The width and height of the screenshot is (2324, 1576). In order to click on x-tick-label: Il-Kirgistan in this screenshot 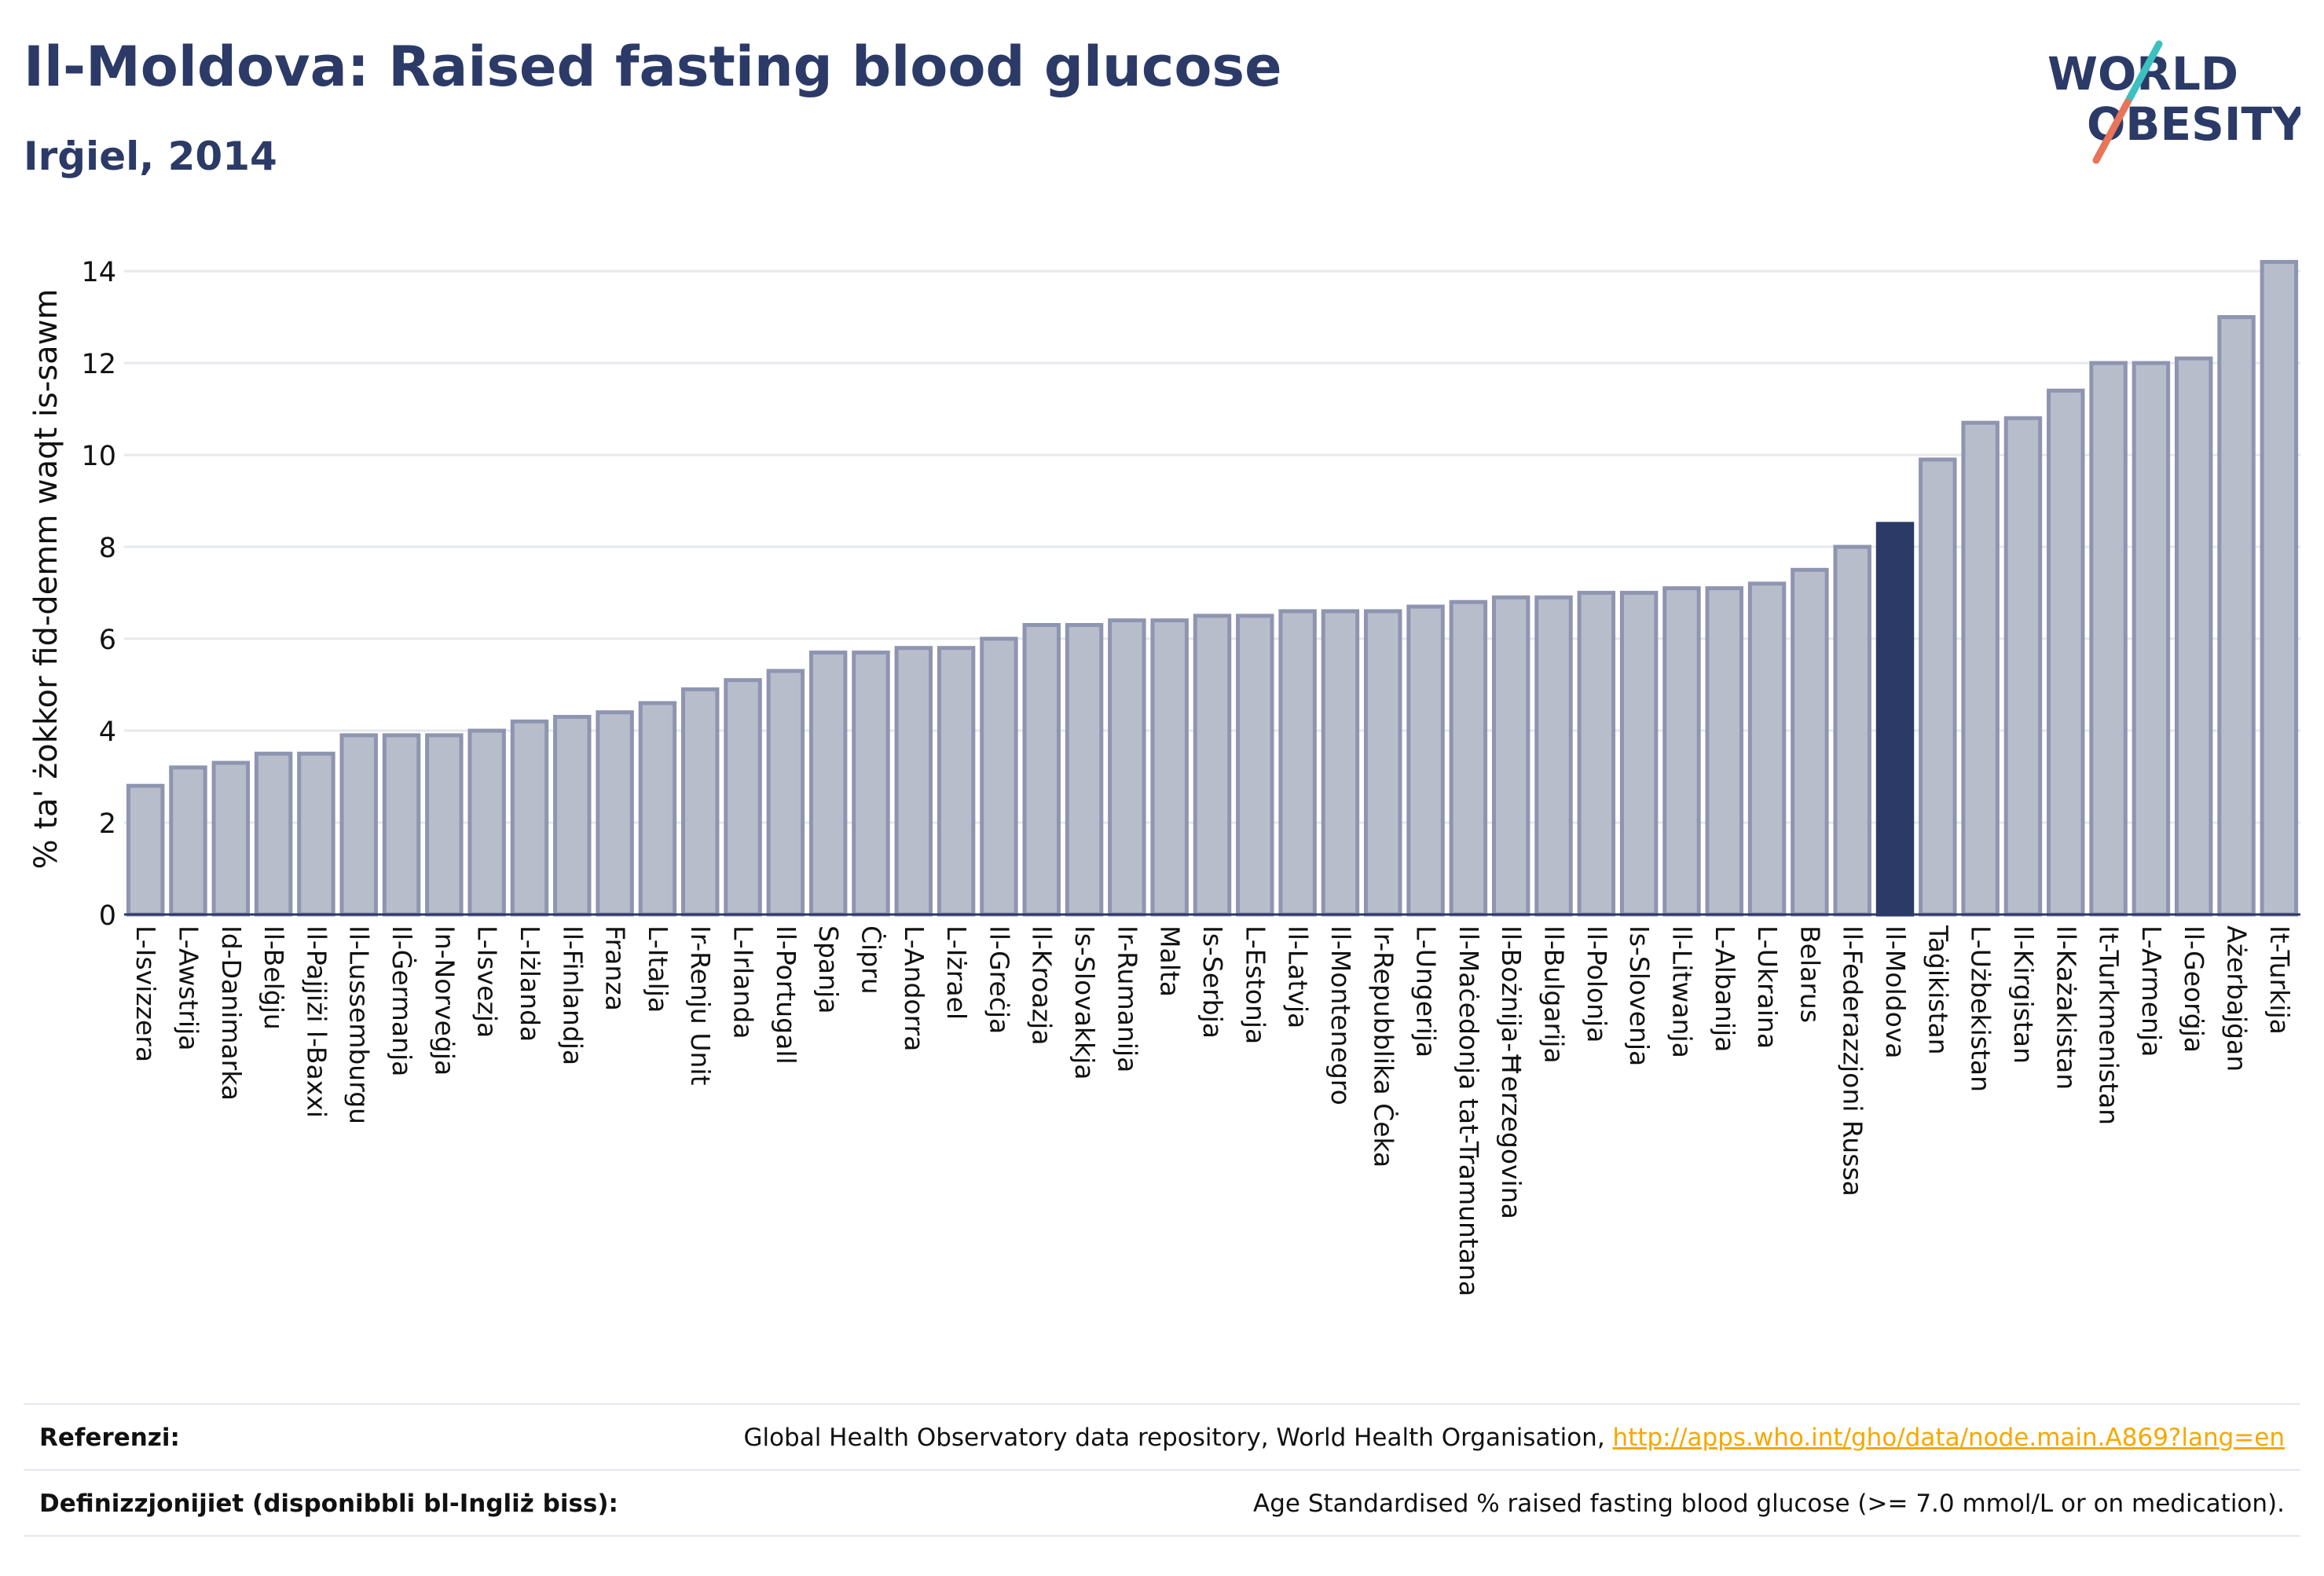, I will do `click(2023, 994)`.